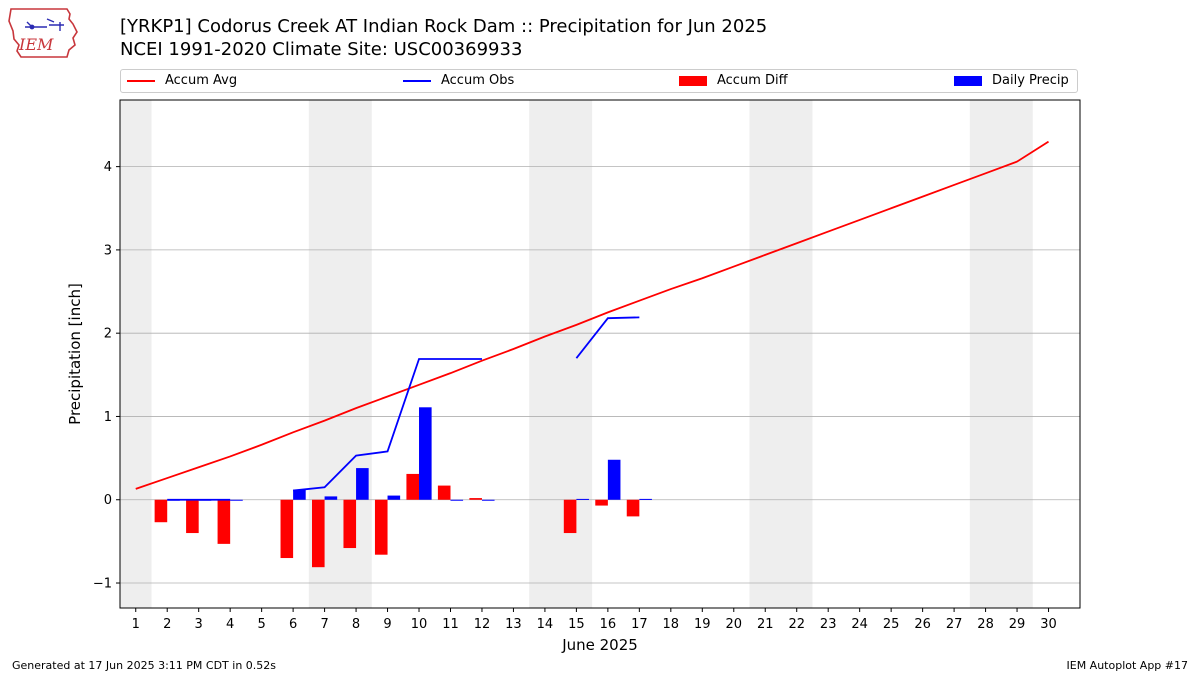 The image size is (1200, 675). Describe the element at coordinates (576, 624) in the screenshot. I see `x-tick-label: 15` at that location.